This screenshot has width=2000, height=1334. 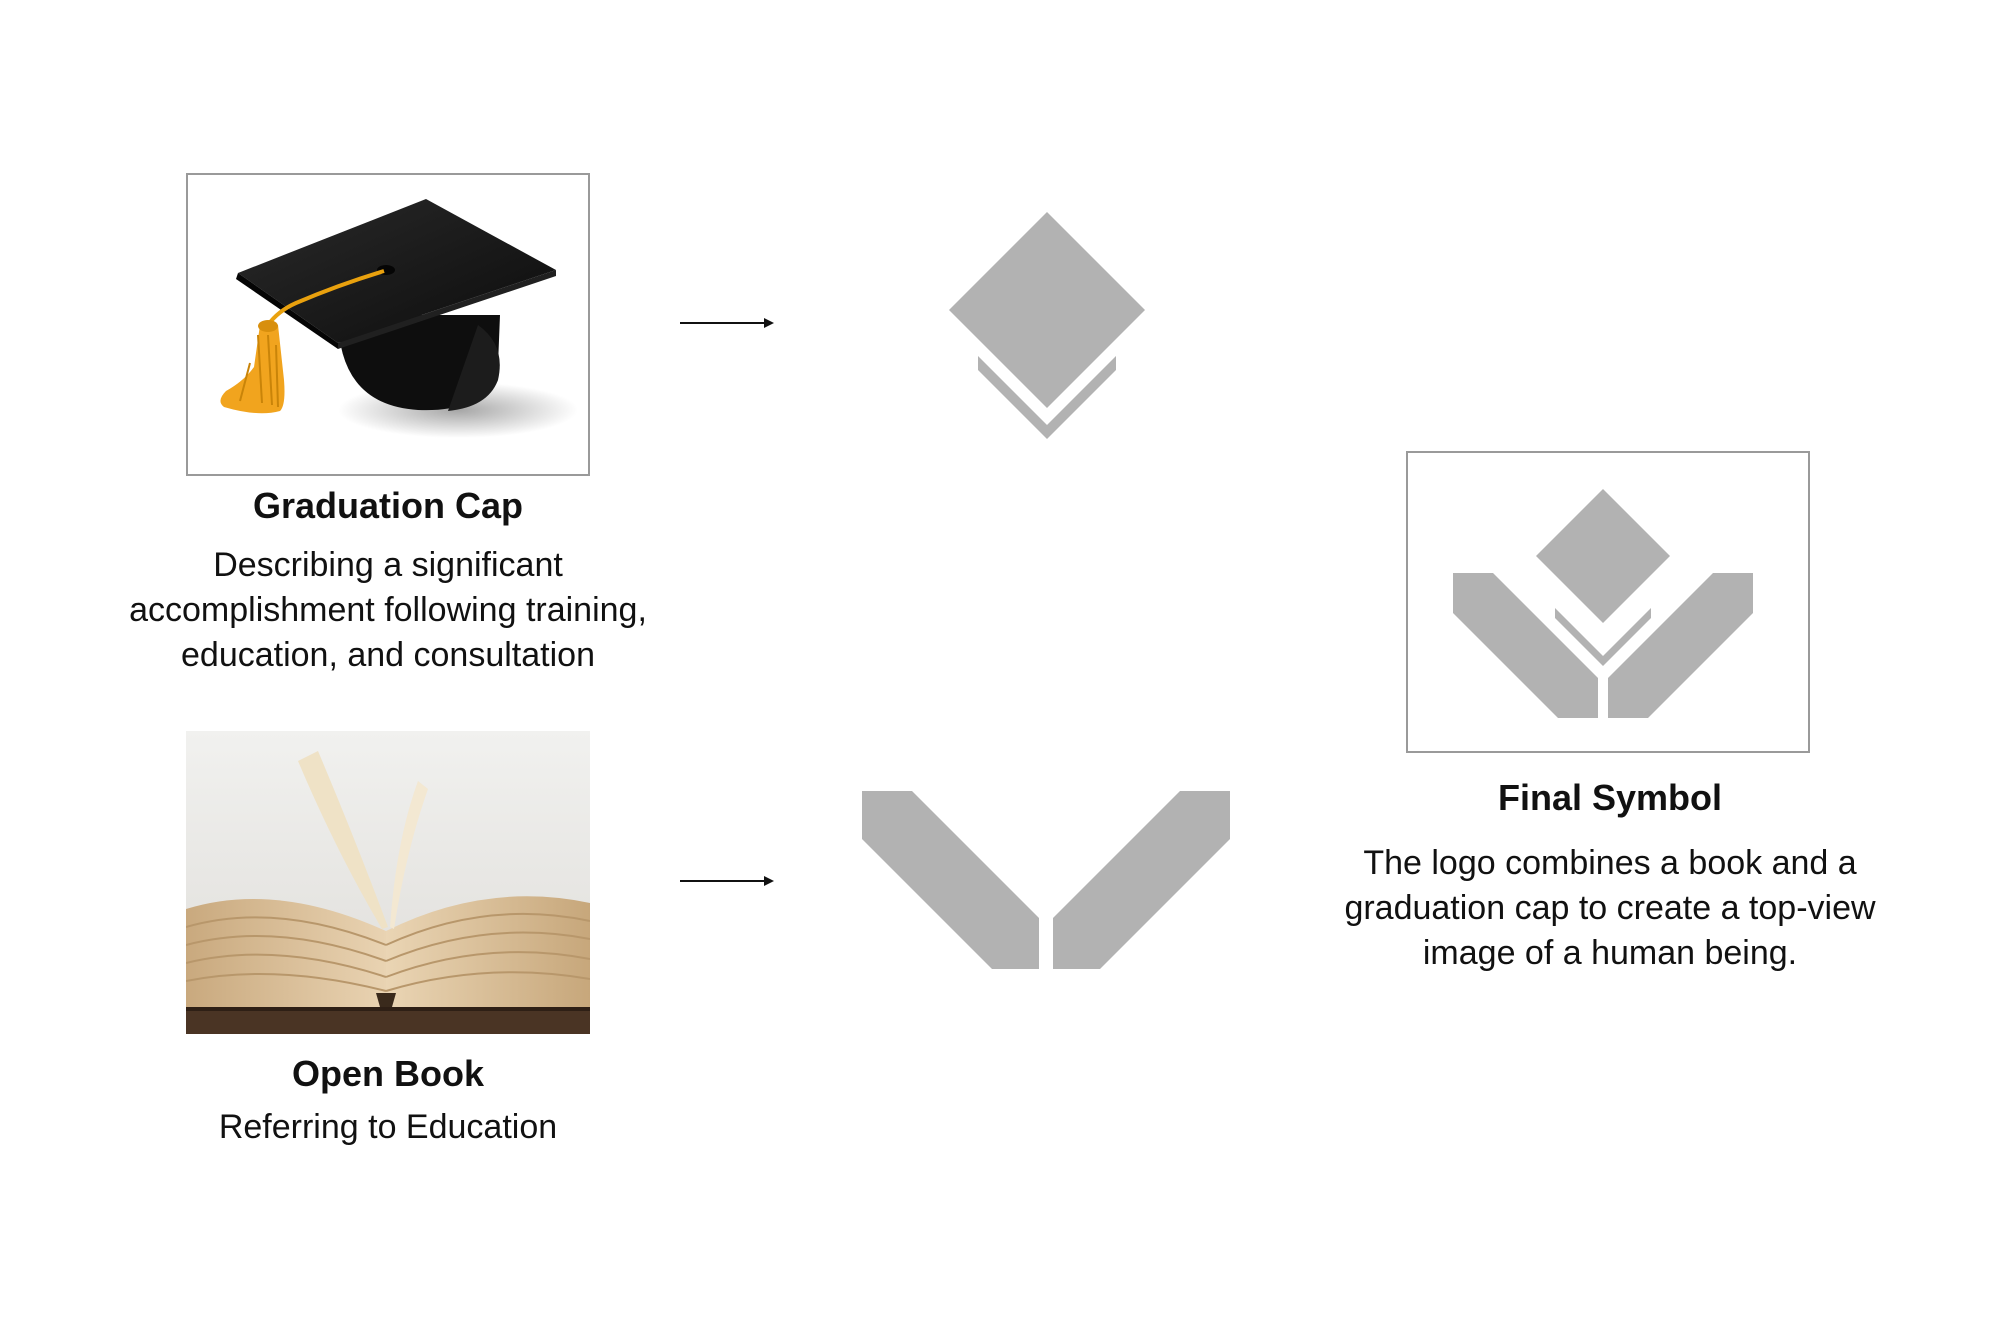 What do you see at coordinates (388, 1127) in the screenshot?
I see `open-book-description: Referring to Education` at bounding box center [388, 1127].